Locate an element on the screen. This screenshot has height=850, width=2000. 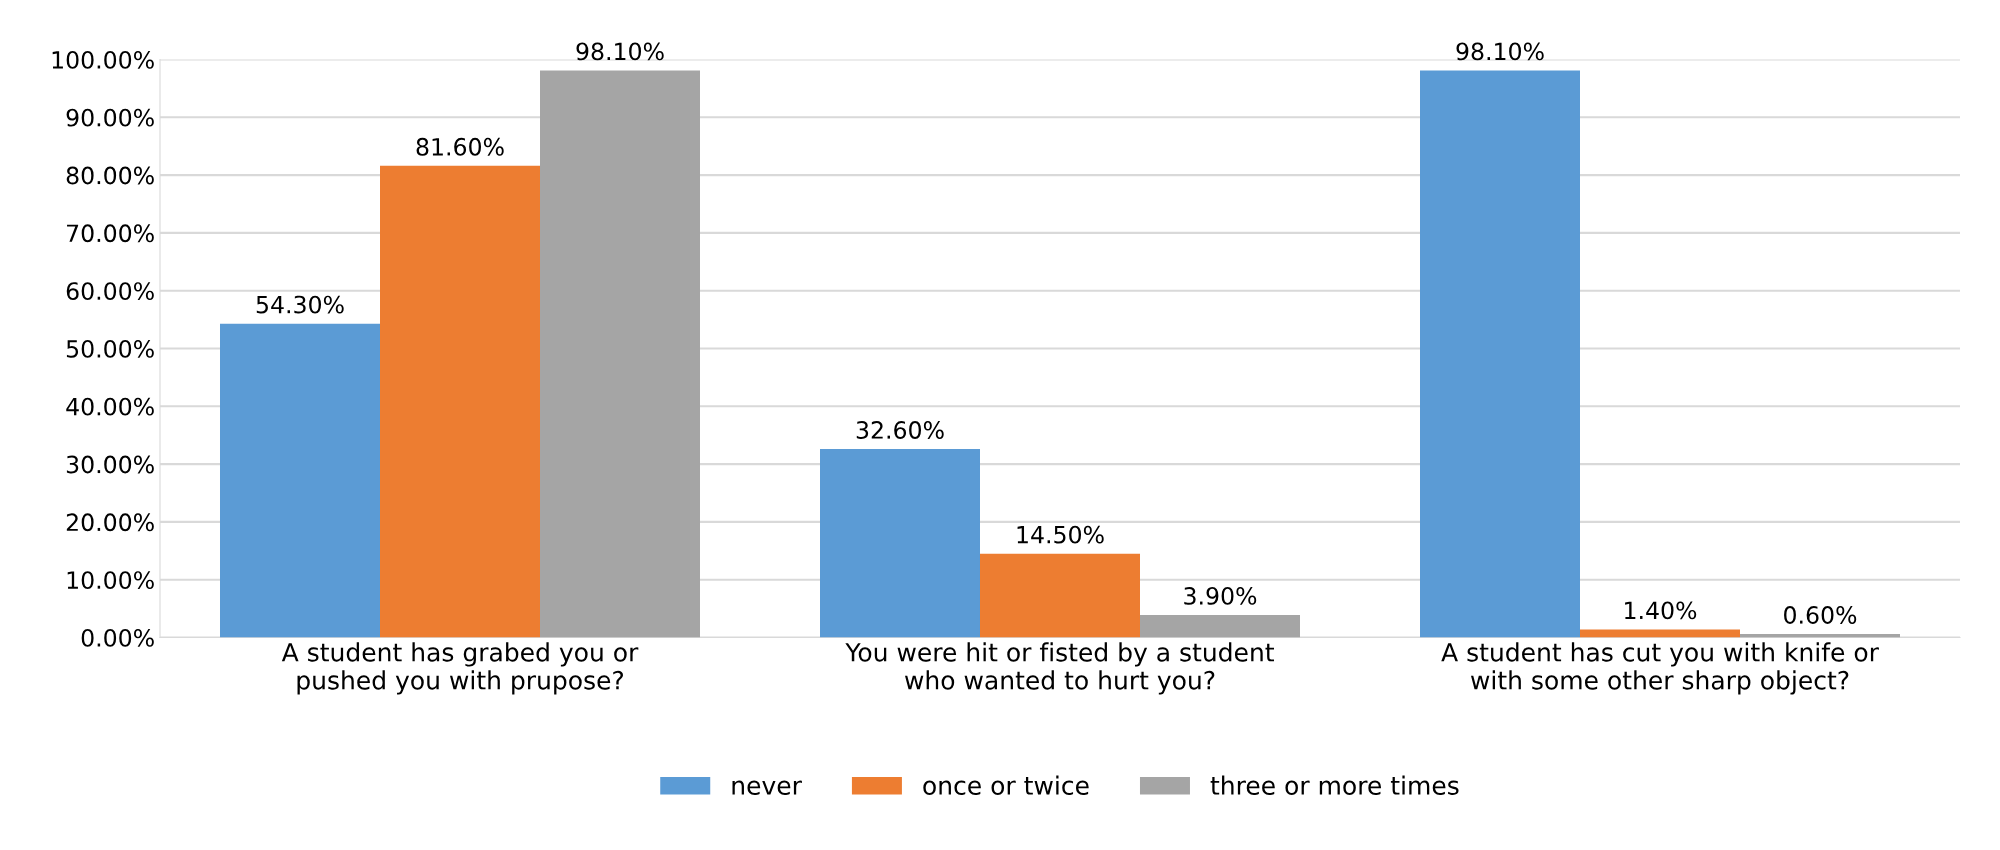
y-tick-label: 20.00% is located at coordinates (110, 522).